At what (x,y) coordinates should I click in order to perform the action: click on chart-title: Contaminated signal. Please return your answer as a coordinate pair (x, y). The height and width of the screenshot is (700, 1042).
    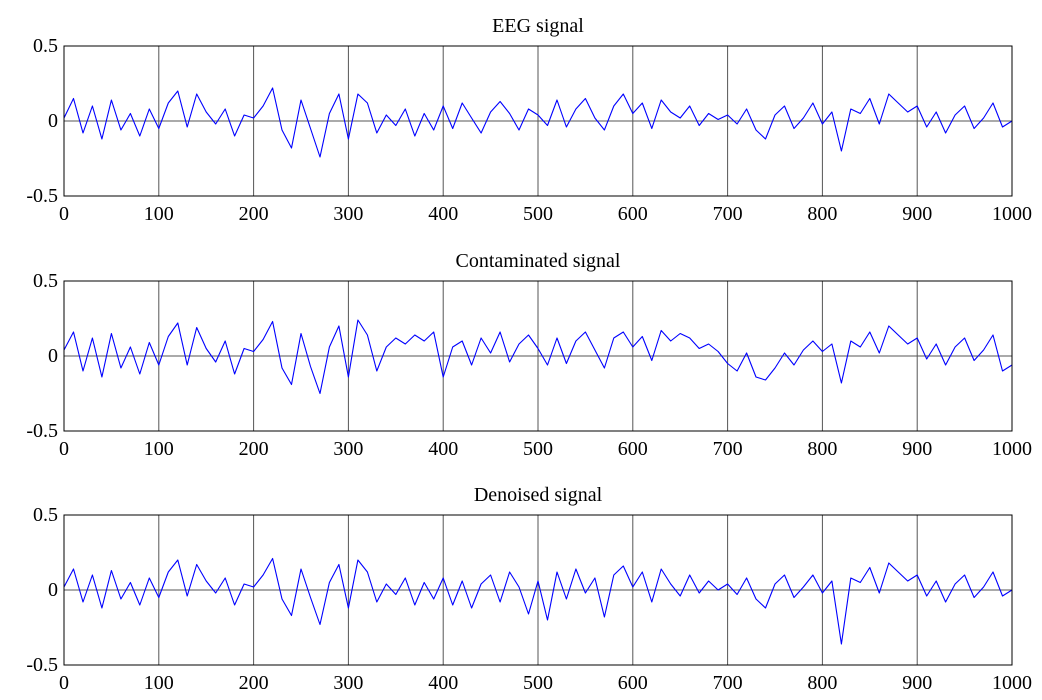
    Looking at the image, I should click on (538, 261).